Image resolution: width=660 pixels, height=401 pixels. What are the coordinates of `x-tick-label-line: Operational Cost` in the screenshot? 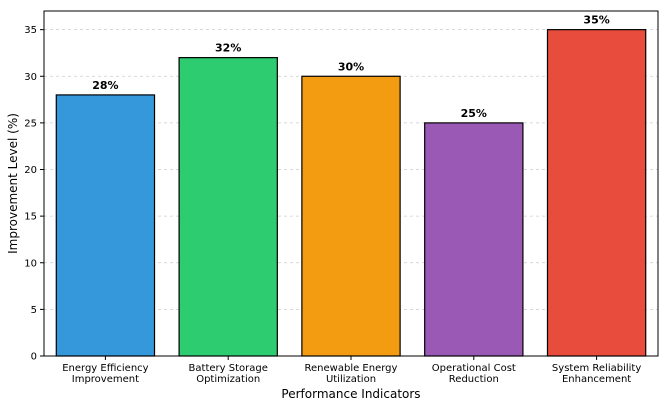 It's located at (474, 368).